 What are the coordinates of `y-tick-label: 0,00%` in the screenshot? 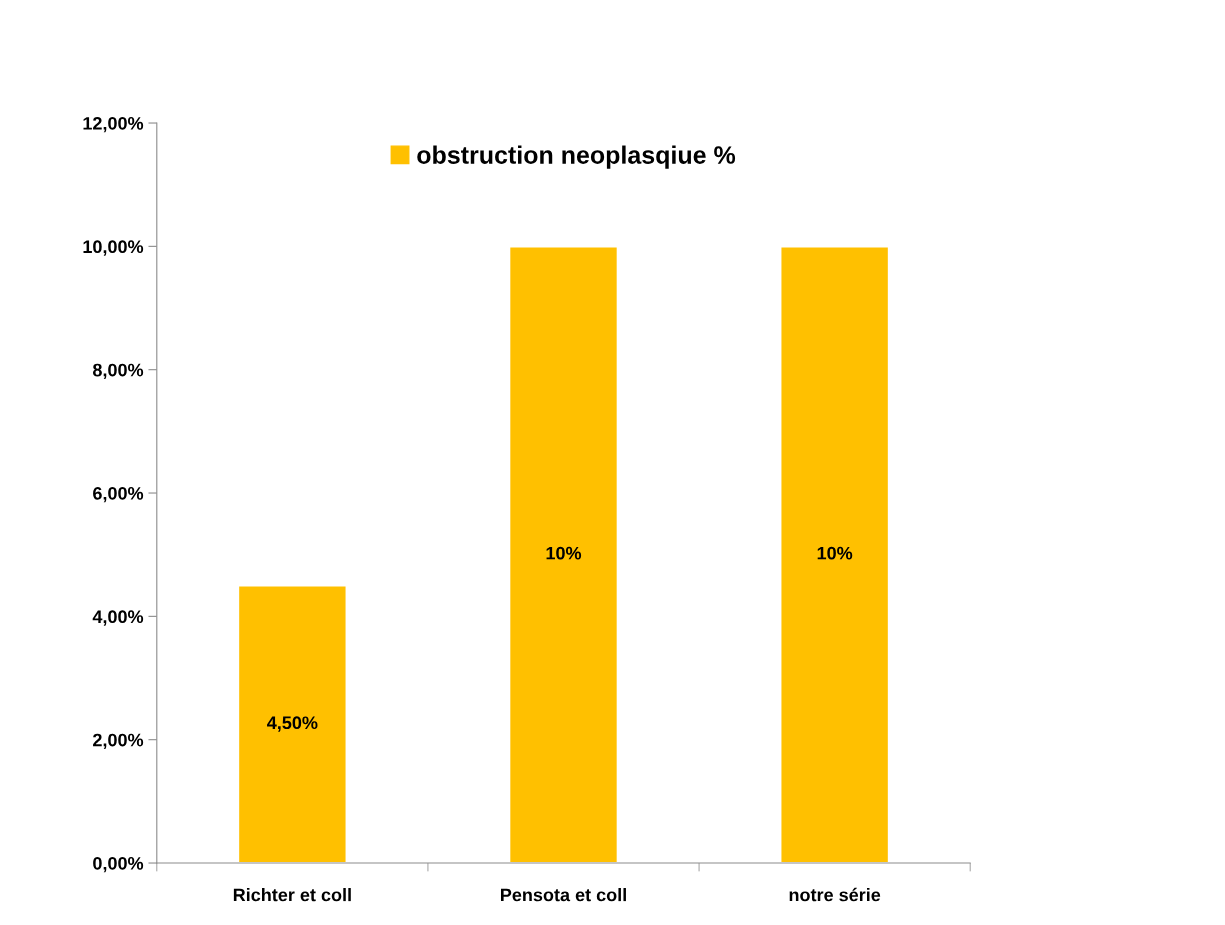 It's located at (118, 864).